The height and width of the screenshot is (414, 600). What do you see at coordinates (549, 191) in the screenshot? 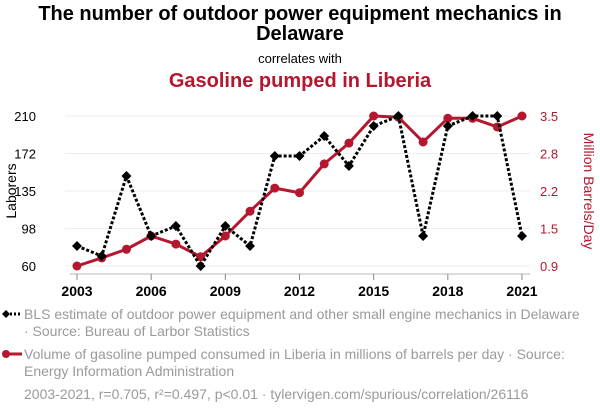
I see `y-tick-label-right: 2.2` at bounding box center [549, 191].